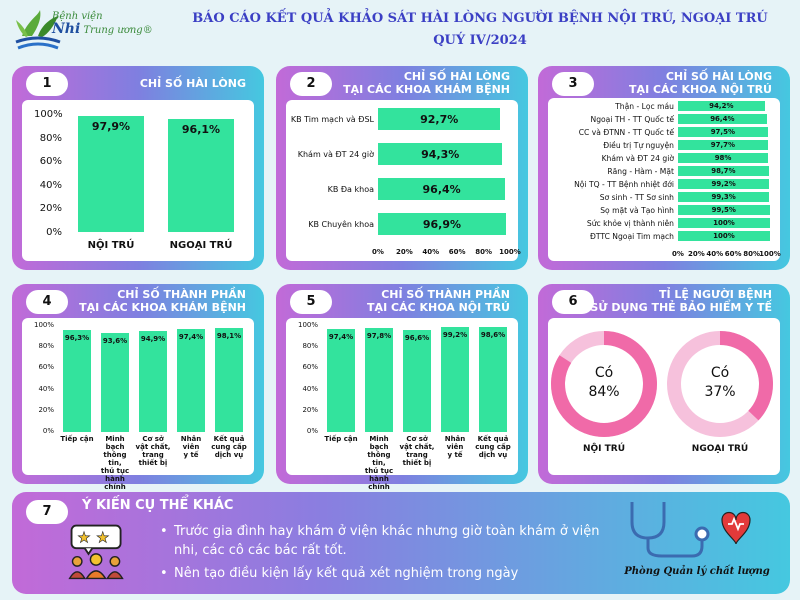 Image resolution: width=800 pixels, height=600 pixels. I want to click on donut-slice, so click(720, 384).